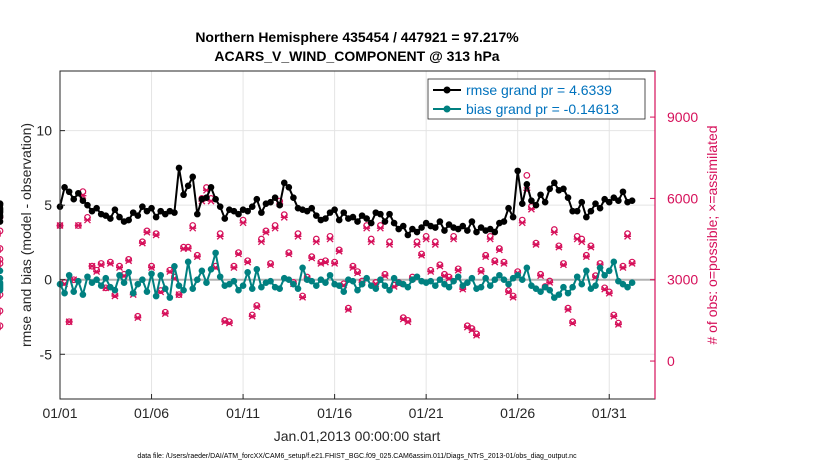 Image resolution: width=830 pixels, height=470 pixels. I want to click on x-axis-label: Jan.01,2013 00:00:00 start, so click(357, 436).